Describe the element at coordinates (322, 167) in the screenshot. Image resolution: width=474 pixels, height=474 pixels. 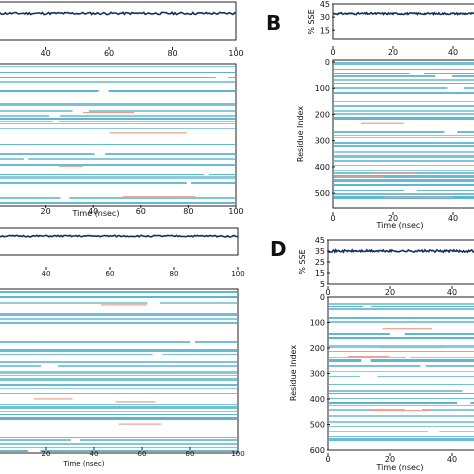
I see `panel-b-heatmap-ytick-label: 400` at that location.